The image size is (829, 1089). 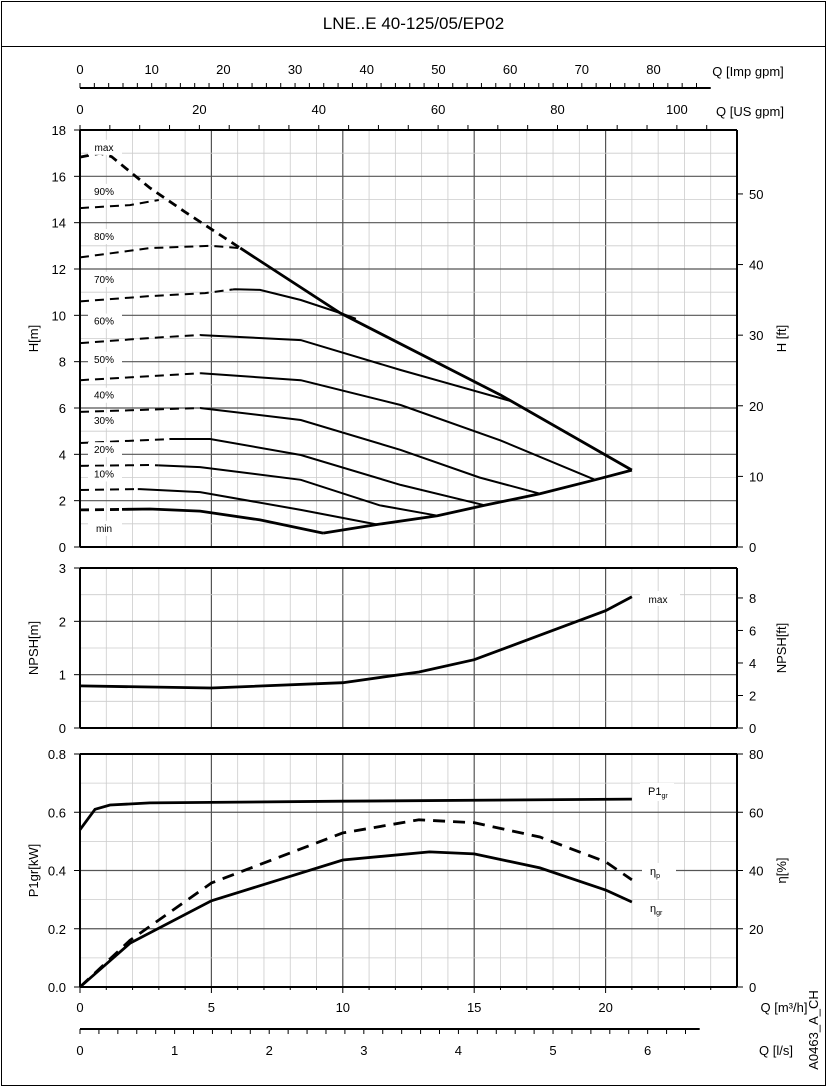 What do you see at coordinates (653, 69) in the screenshot?
I see `imp_gpm-tick-label: 80` at bounding box center [653, 69].